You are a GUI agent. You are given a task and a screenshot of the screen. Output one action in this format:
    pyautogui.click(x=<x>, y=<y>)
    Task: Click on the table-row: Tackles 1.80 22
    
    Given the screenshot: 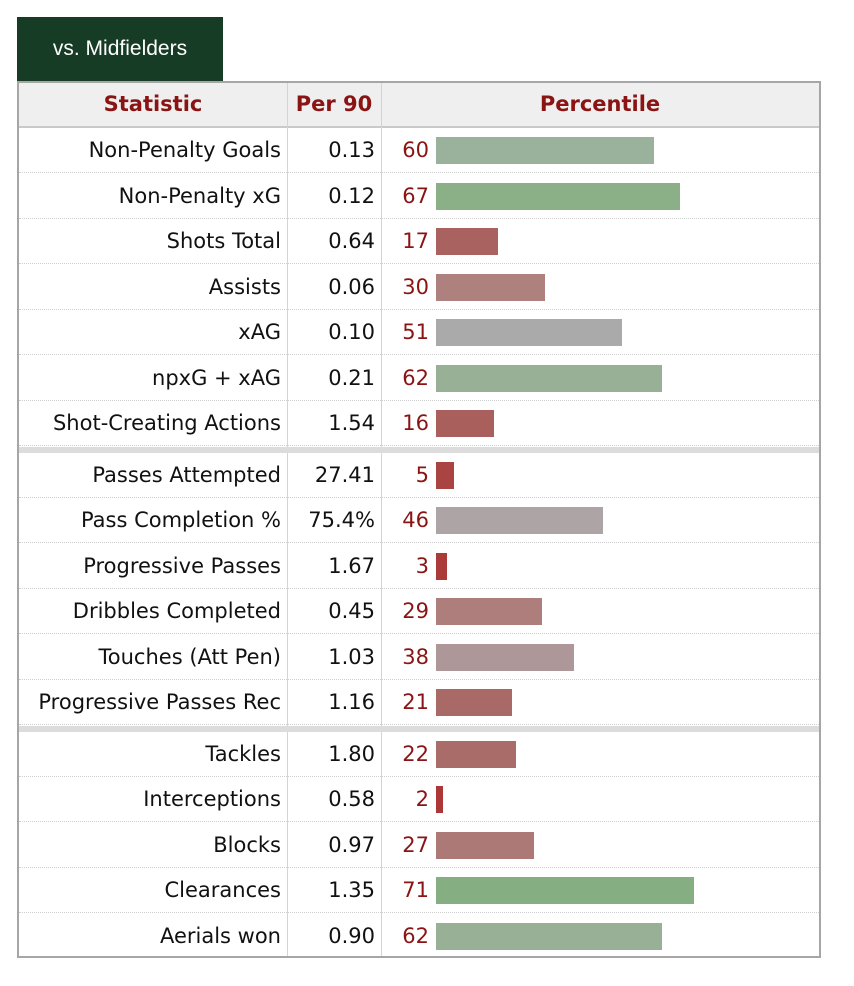 What is the action you would take?
    pyautogui.click(x=419, y=754)
    